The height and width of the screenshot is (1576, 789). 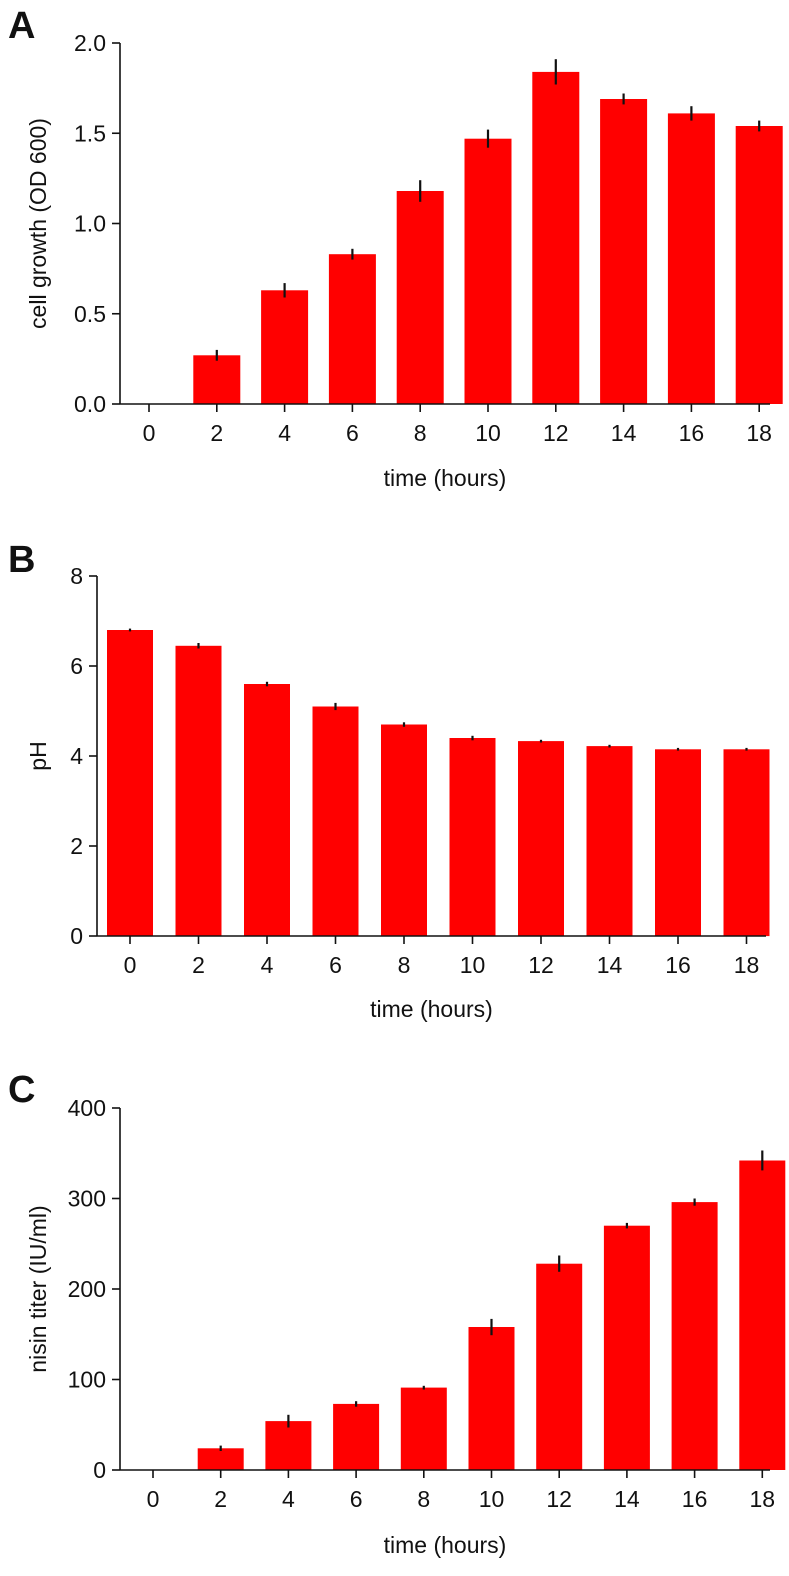 What do you see at coordinates (90, 43) in the screenshot?
I see `y-tick-label: 2.0` at bounding box center [90, 43].